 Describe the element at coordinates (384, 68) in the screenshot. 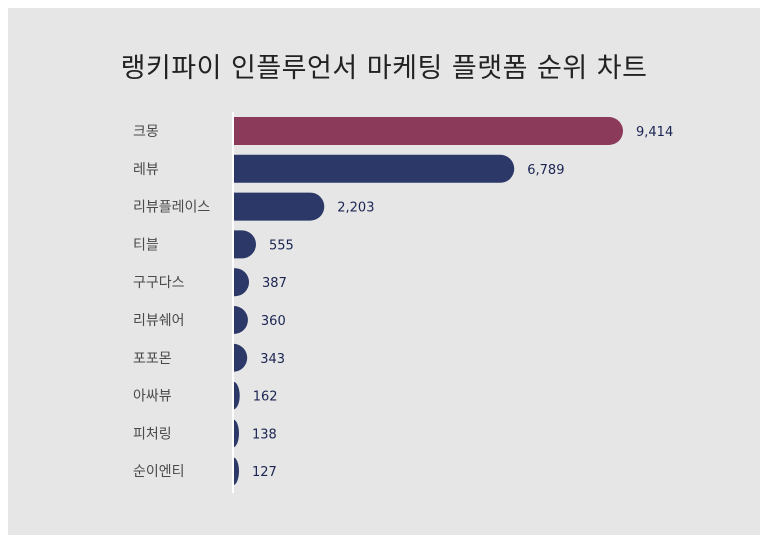

I see `chart-title: 랭키파이 인플루언서 마케팅 플랫폼 순위 차트` at that location.